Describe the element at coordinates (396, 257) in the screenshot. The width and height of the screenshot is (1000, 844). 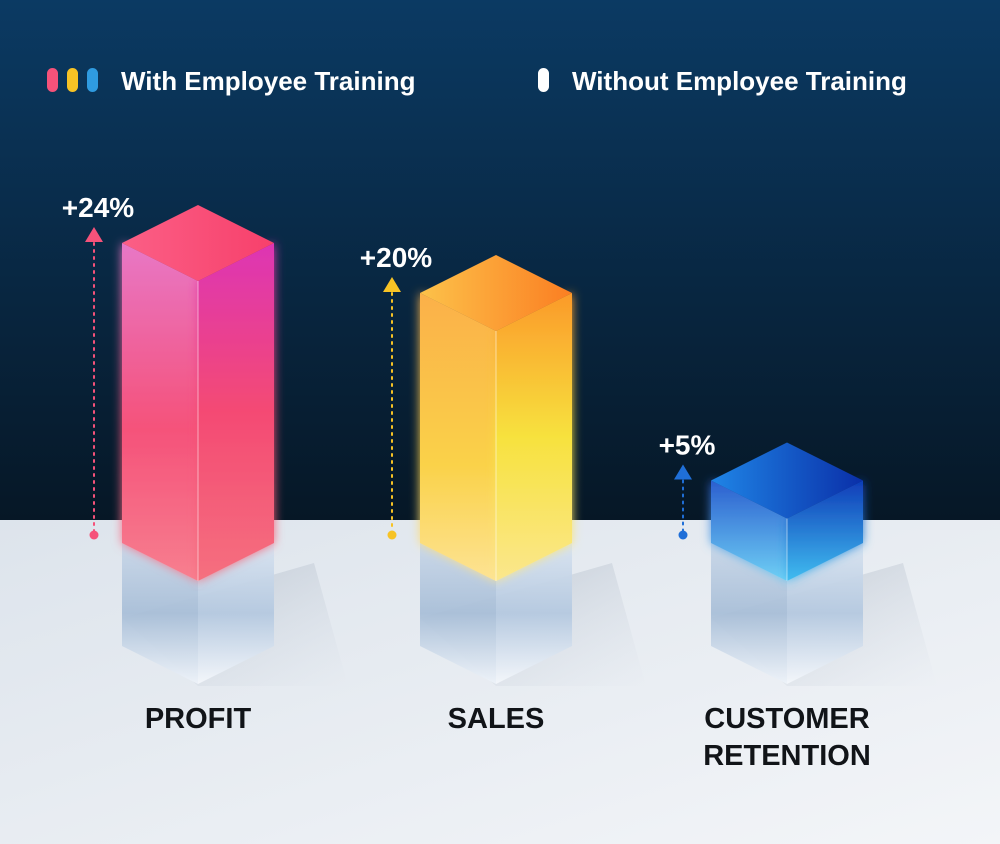
I see `value-label: +20%` at that location.